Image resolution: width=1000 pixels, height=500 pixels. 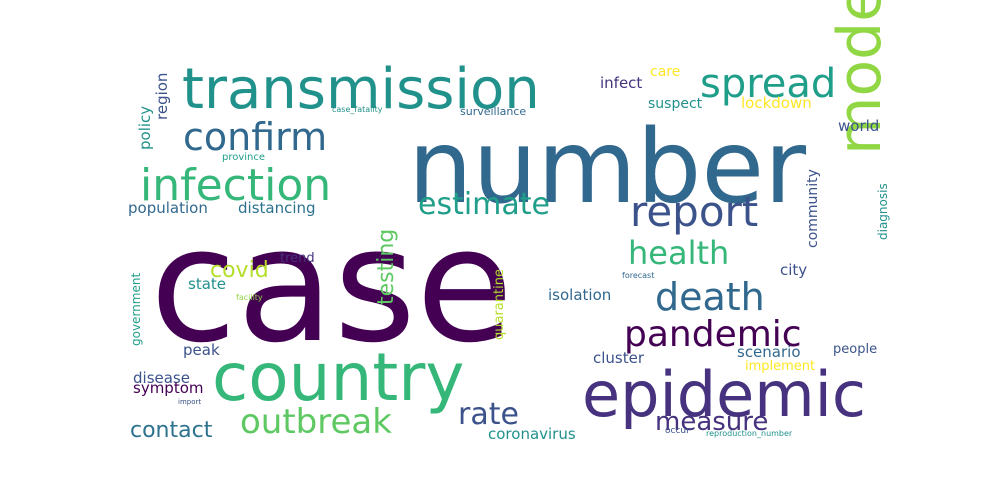 I want to click on word-trend: trend, so click(x=297, y=258).